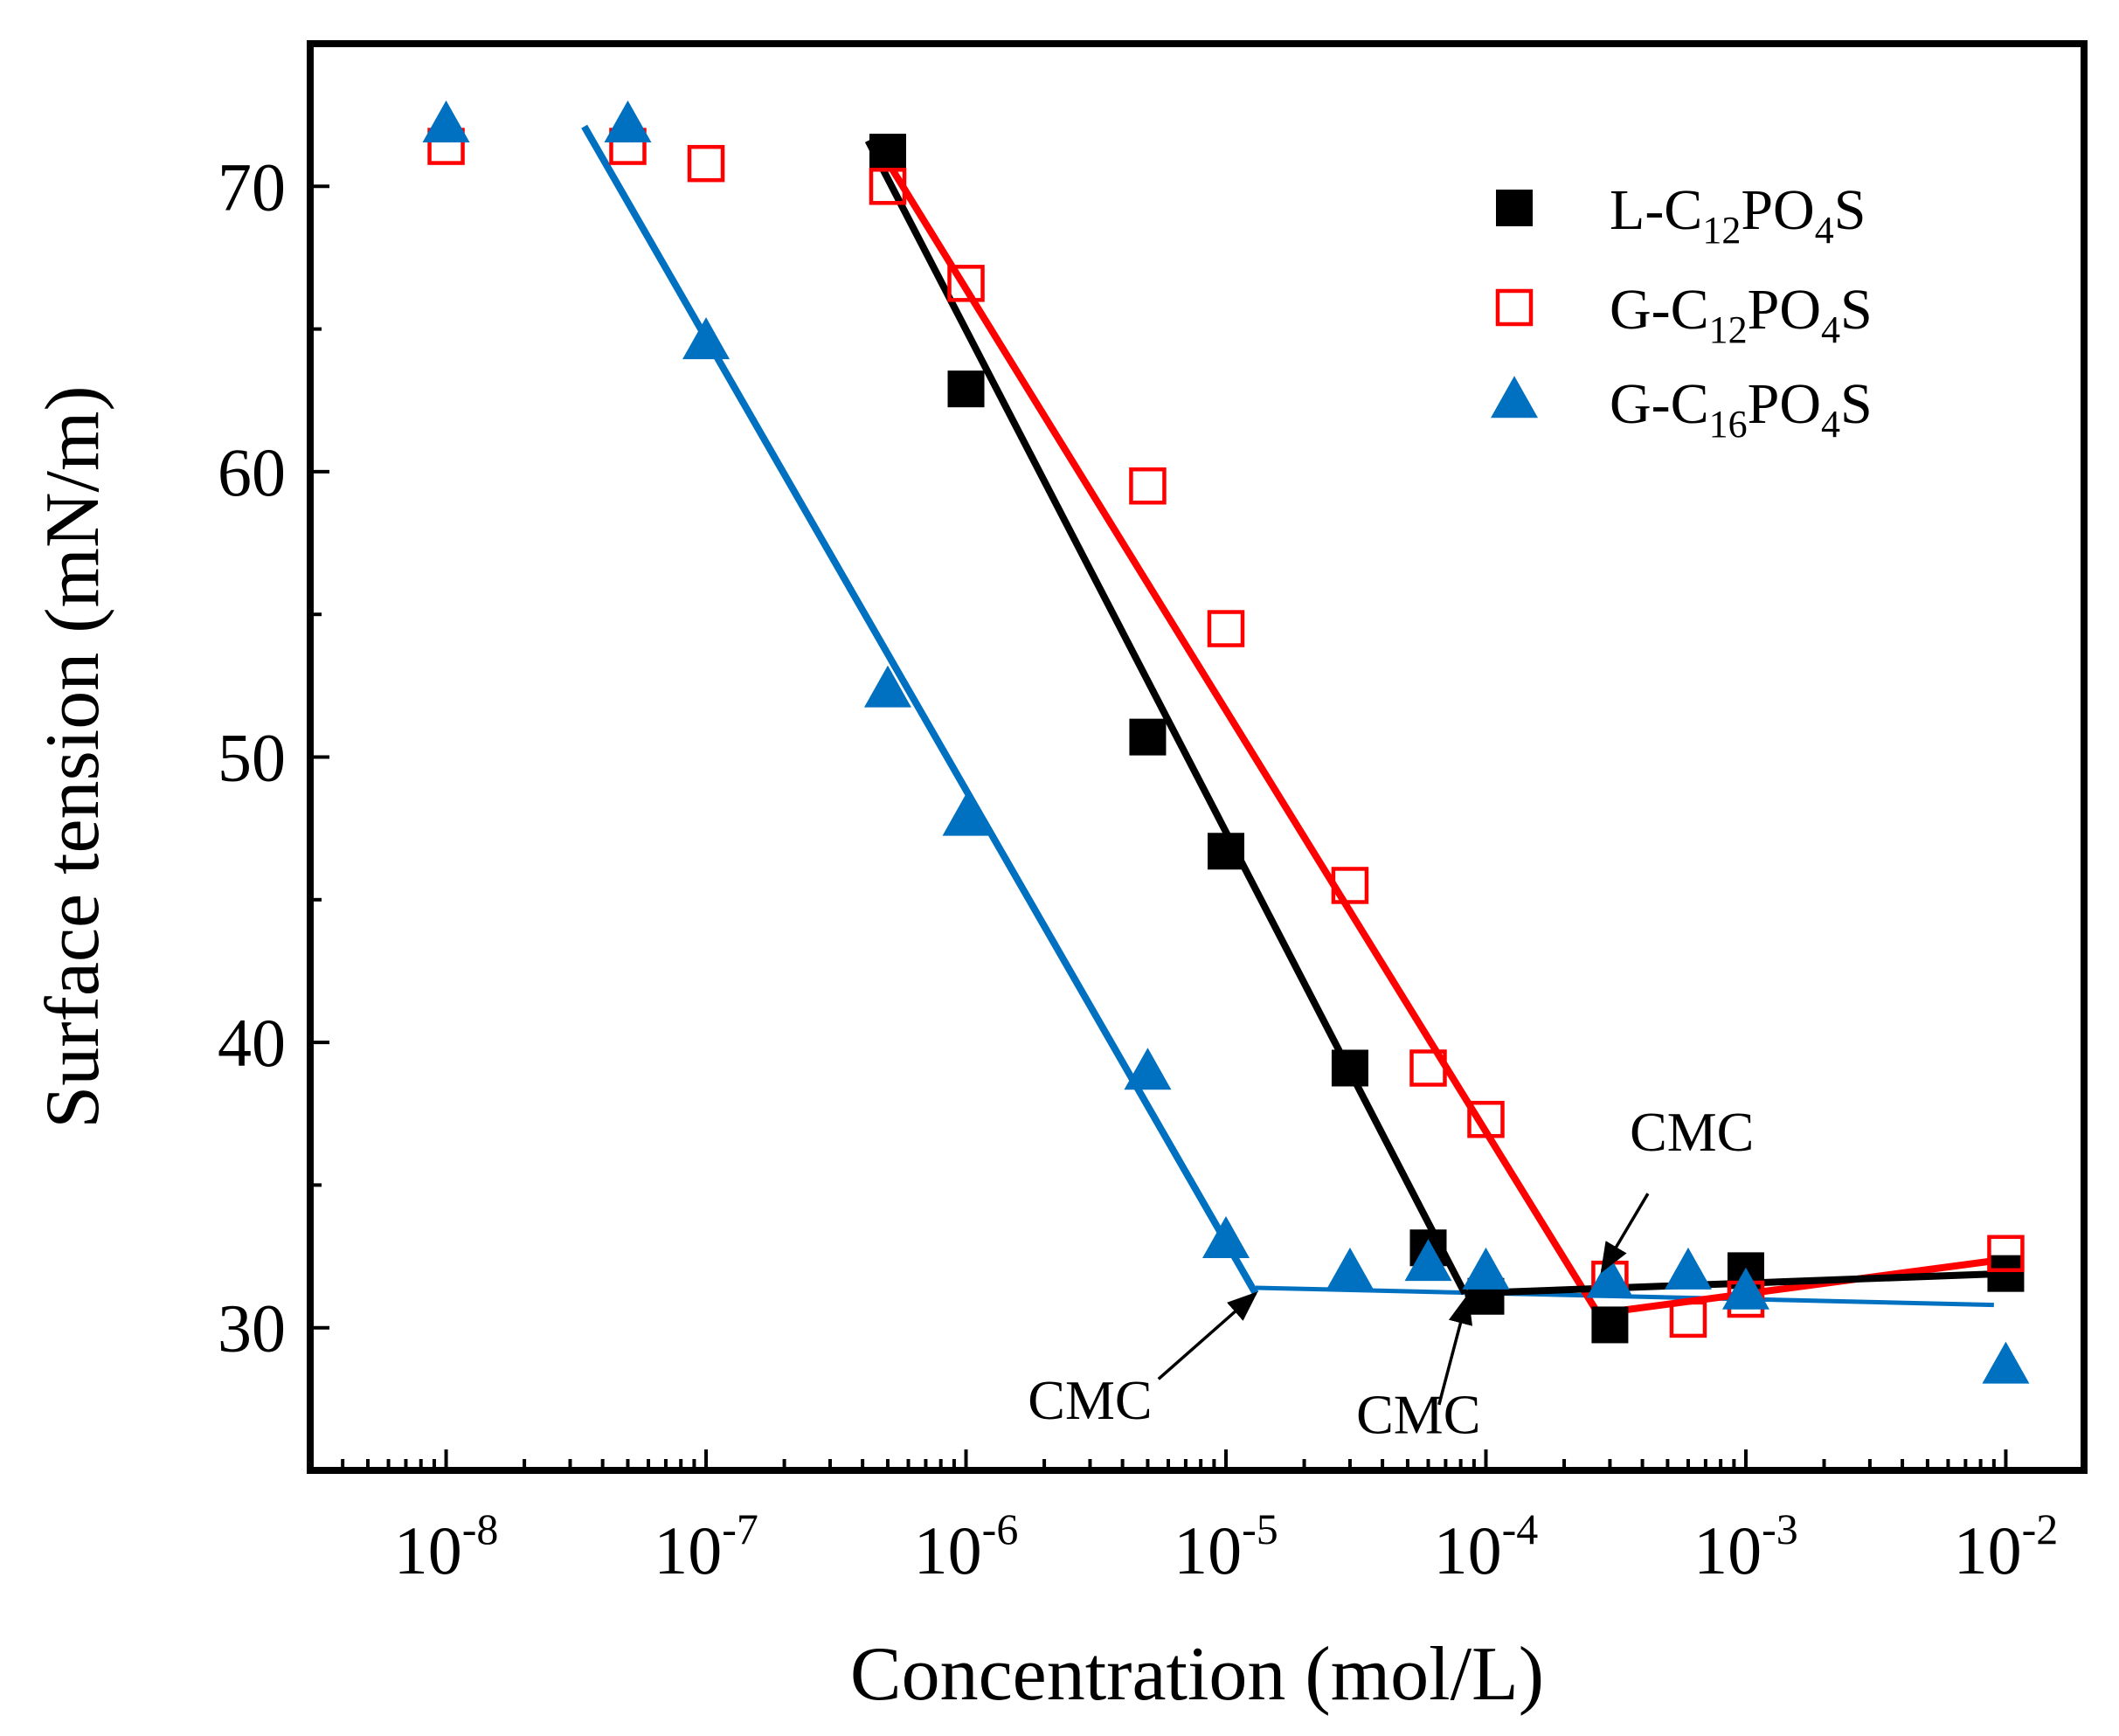  Describe the element at coordinates (252, 187) in the screenshot. I see `y-tick-label: 70` at that location.